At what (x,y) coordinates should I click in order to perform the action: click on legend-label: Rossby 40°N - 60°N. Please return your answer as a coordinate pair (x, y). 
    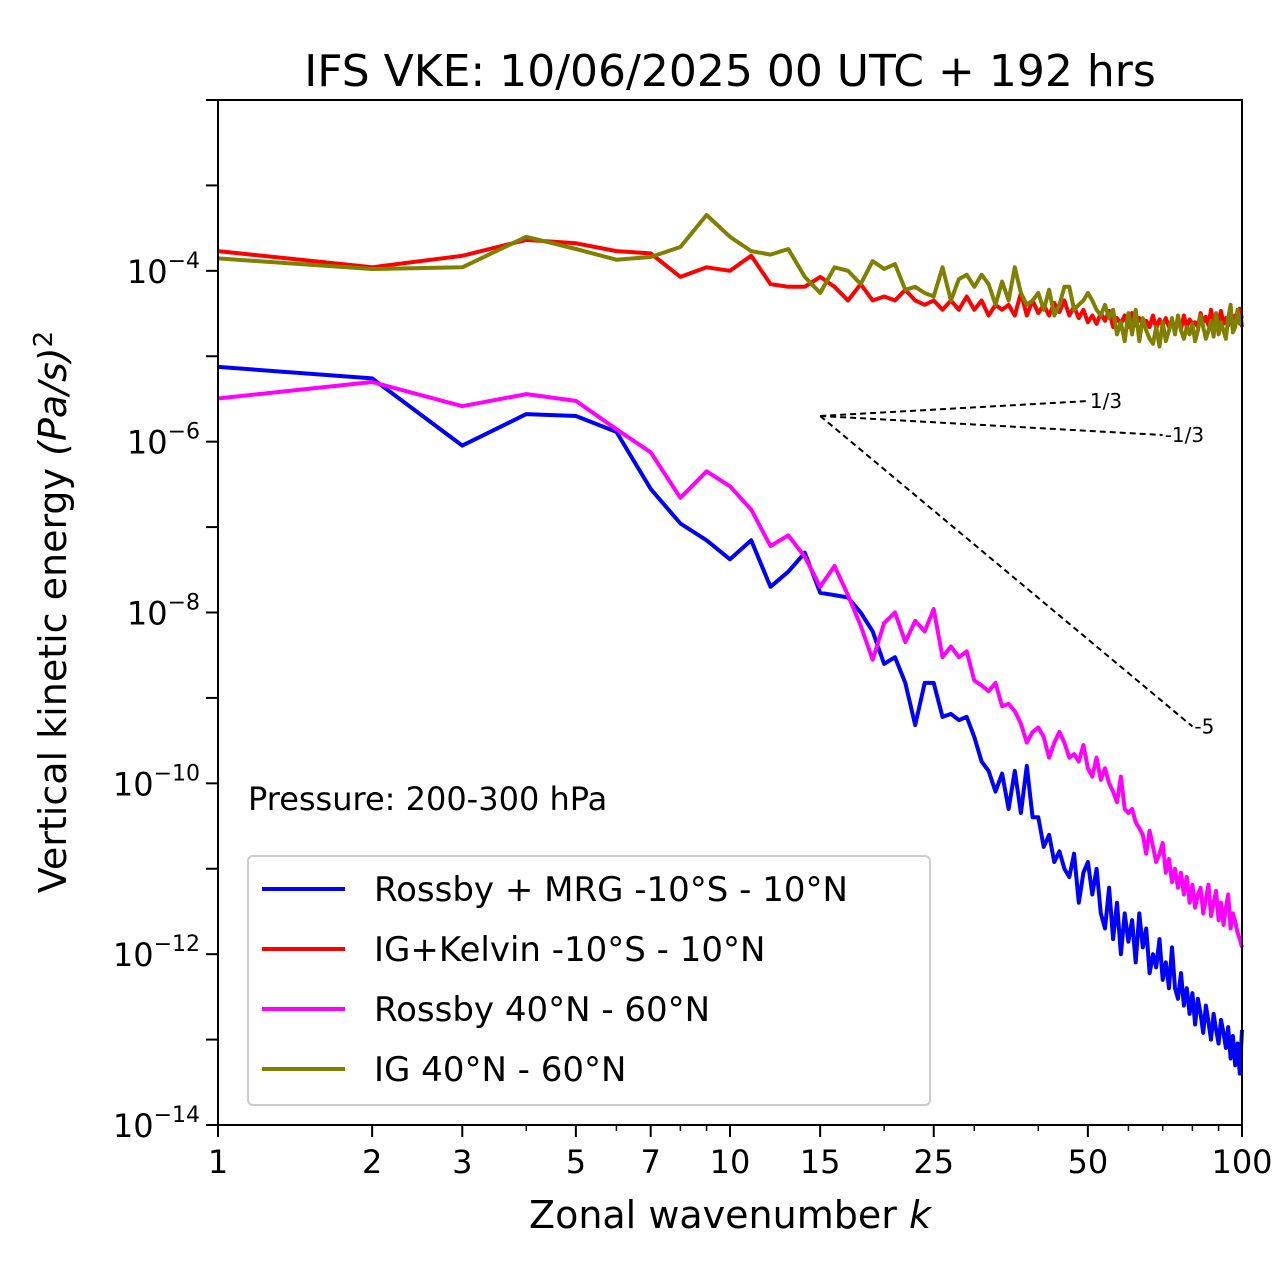
    Looking at the image, I should click on (542, 1010).